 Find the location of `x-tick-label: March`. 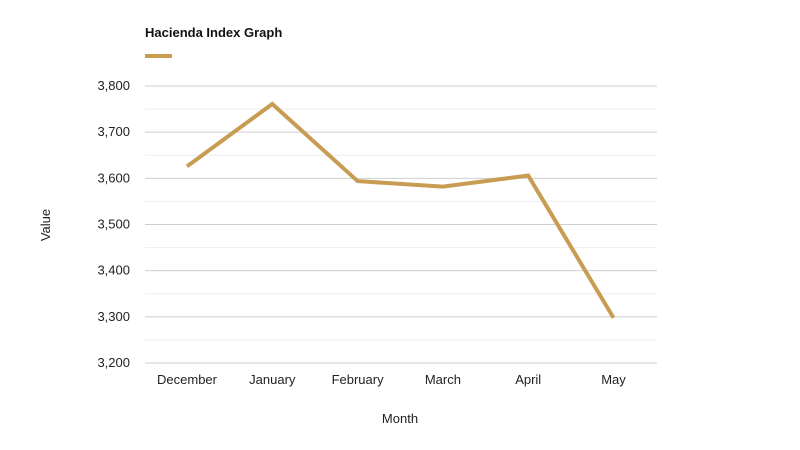

x-tick-label: March is located at coordinates (443, 379).